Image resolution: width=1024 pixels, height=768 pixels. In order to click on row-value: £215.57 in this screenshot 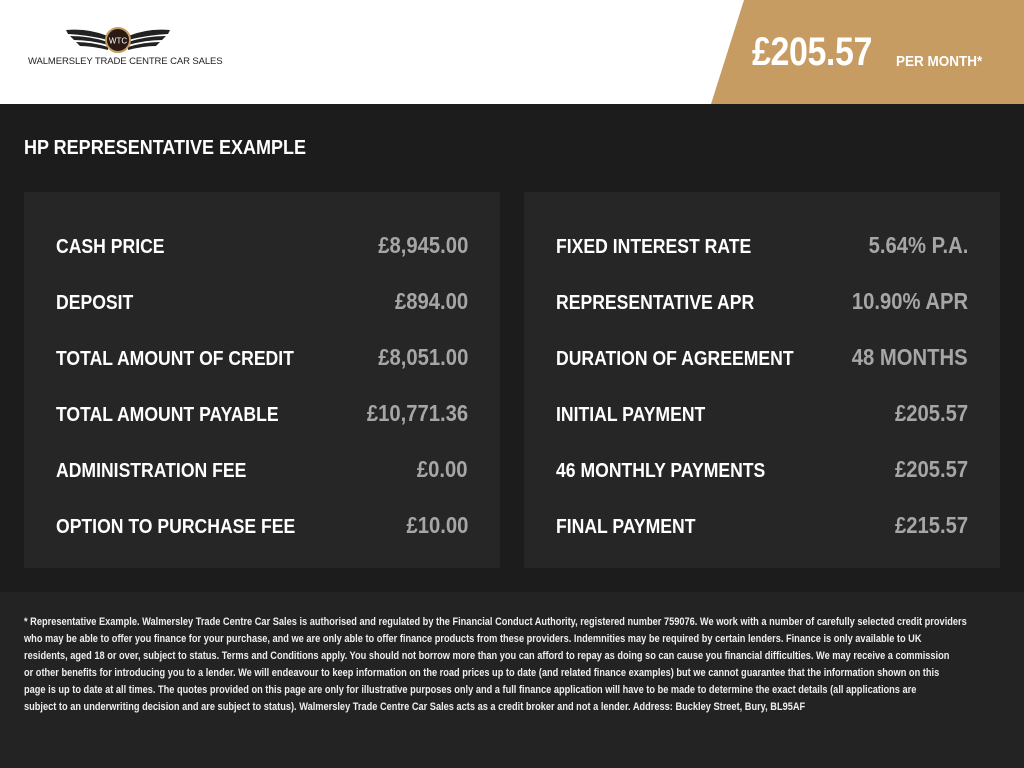, I will do `click(931, 525)`.